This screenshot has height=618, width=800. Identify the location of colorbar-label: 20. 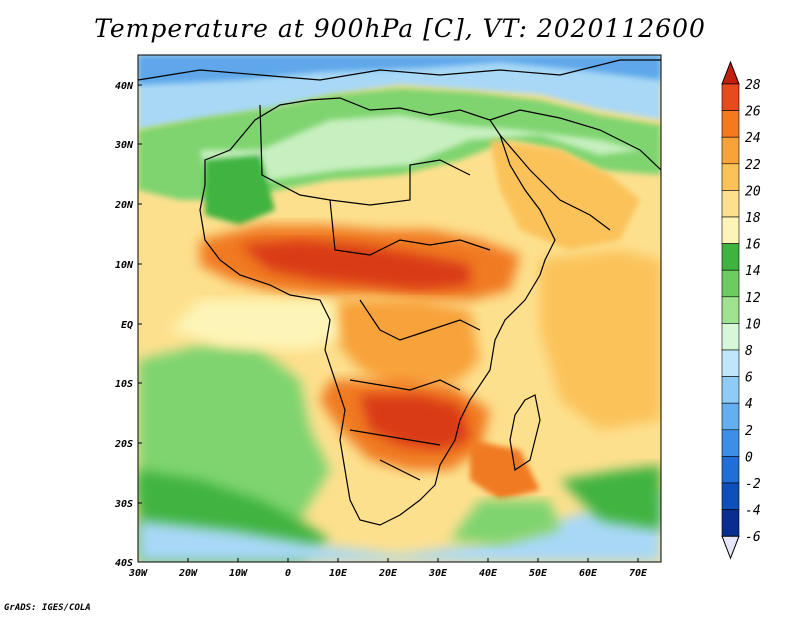
(753, 191).